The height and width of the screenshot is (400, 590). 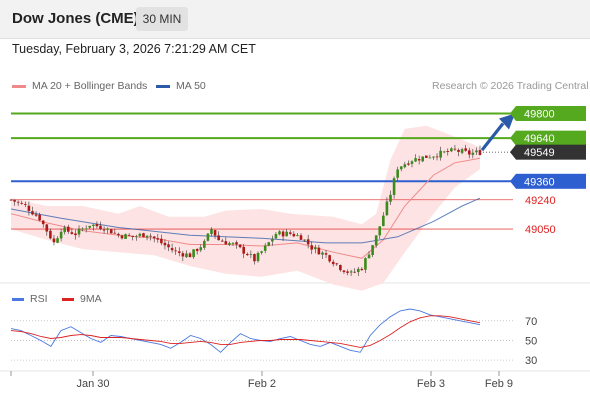 What do you see at coordinates (513, 113) in the screenshot?
I see `level-tag-49800-pointer` at bounding box center [513, 113].